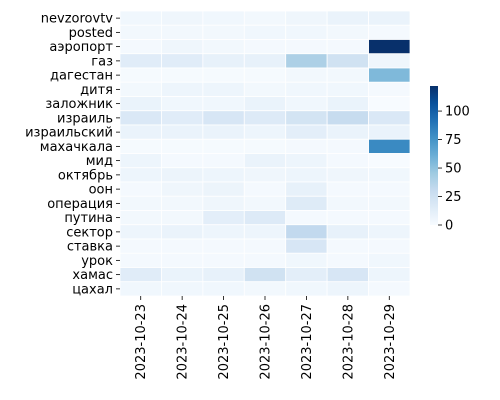 The image size is (500, 400). Describe the element at coordinates (92, 275) in the screenshot. I see `y-tick-label: хамас` at that location.